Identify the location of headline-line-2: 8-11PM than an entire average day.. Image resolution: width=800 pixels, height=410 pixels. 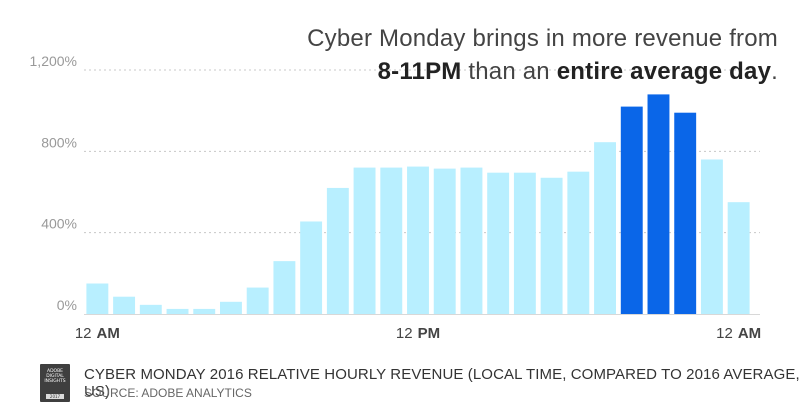
(542, 71).